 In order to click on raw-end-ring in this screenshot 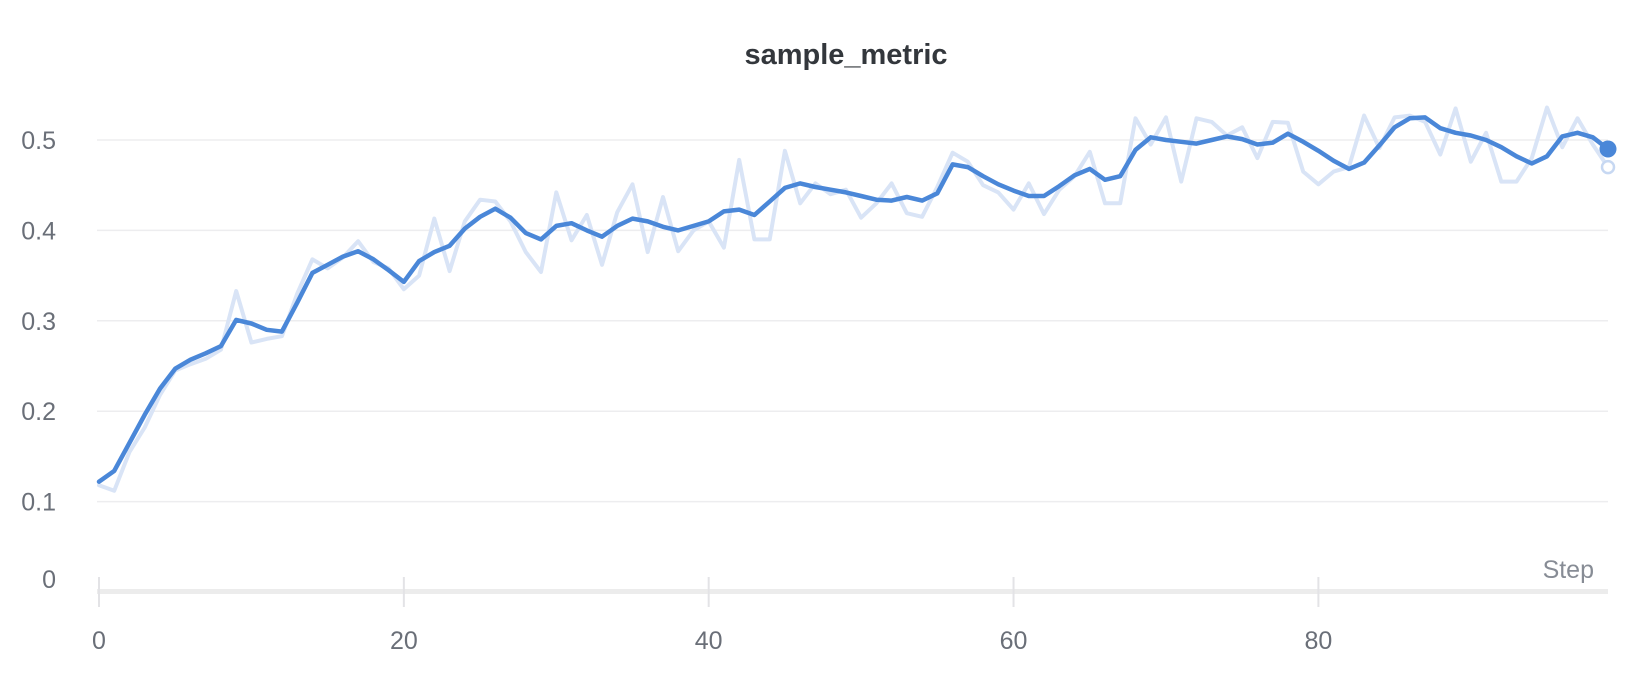, I will do `click(1608, 167)`.